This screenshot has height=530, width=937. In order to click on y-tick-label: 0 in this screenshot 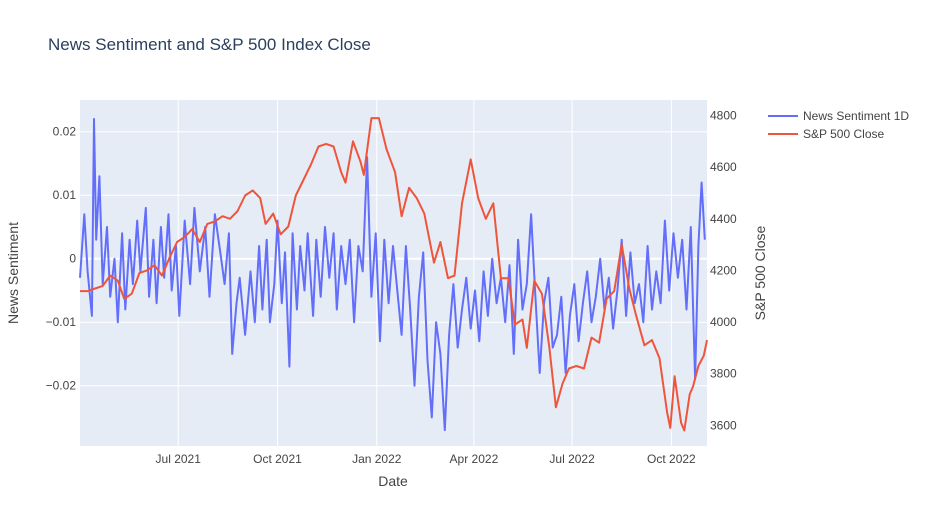, I will do `click(72, 259)`.